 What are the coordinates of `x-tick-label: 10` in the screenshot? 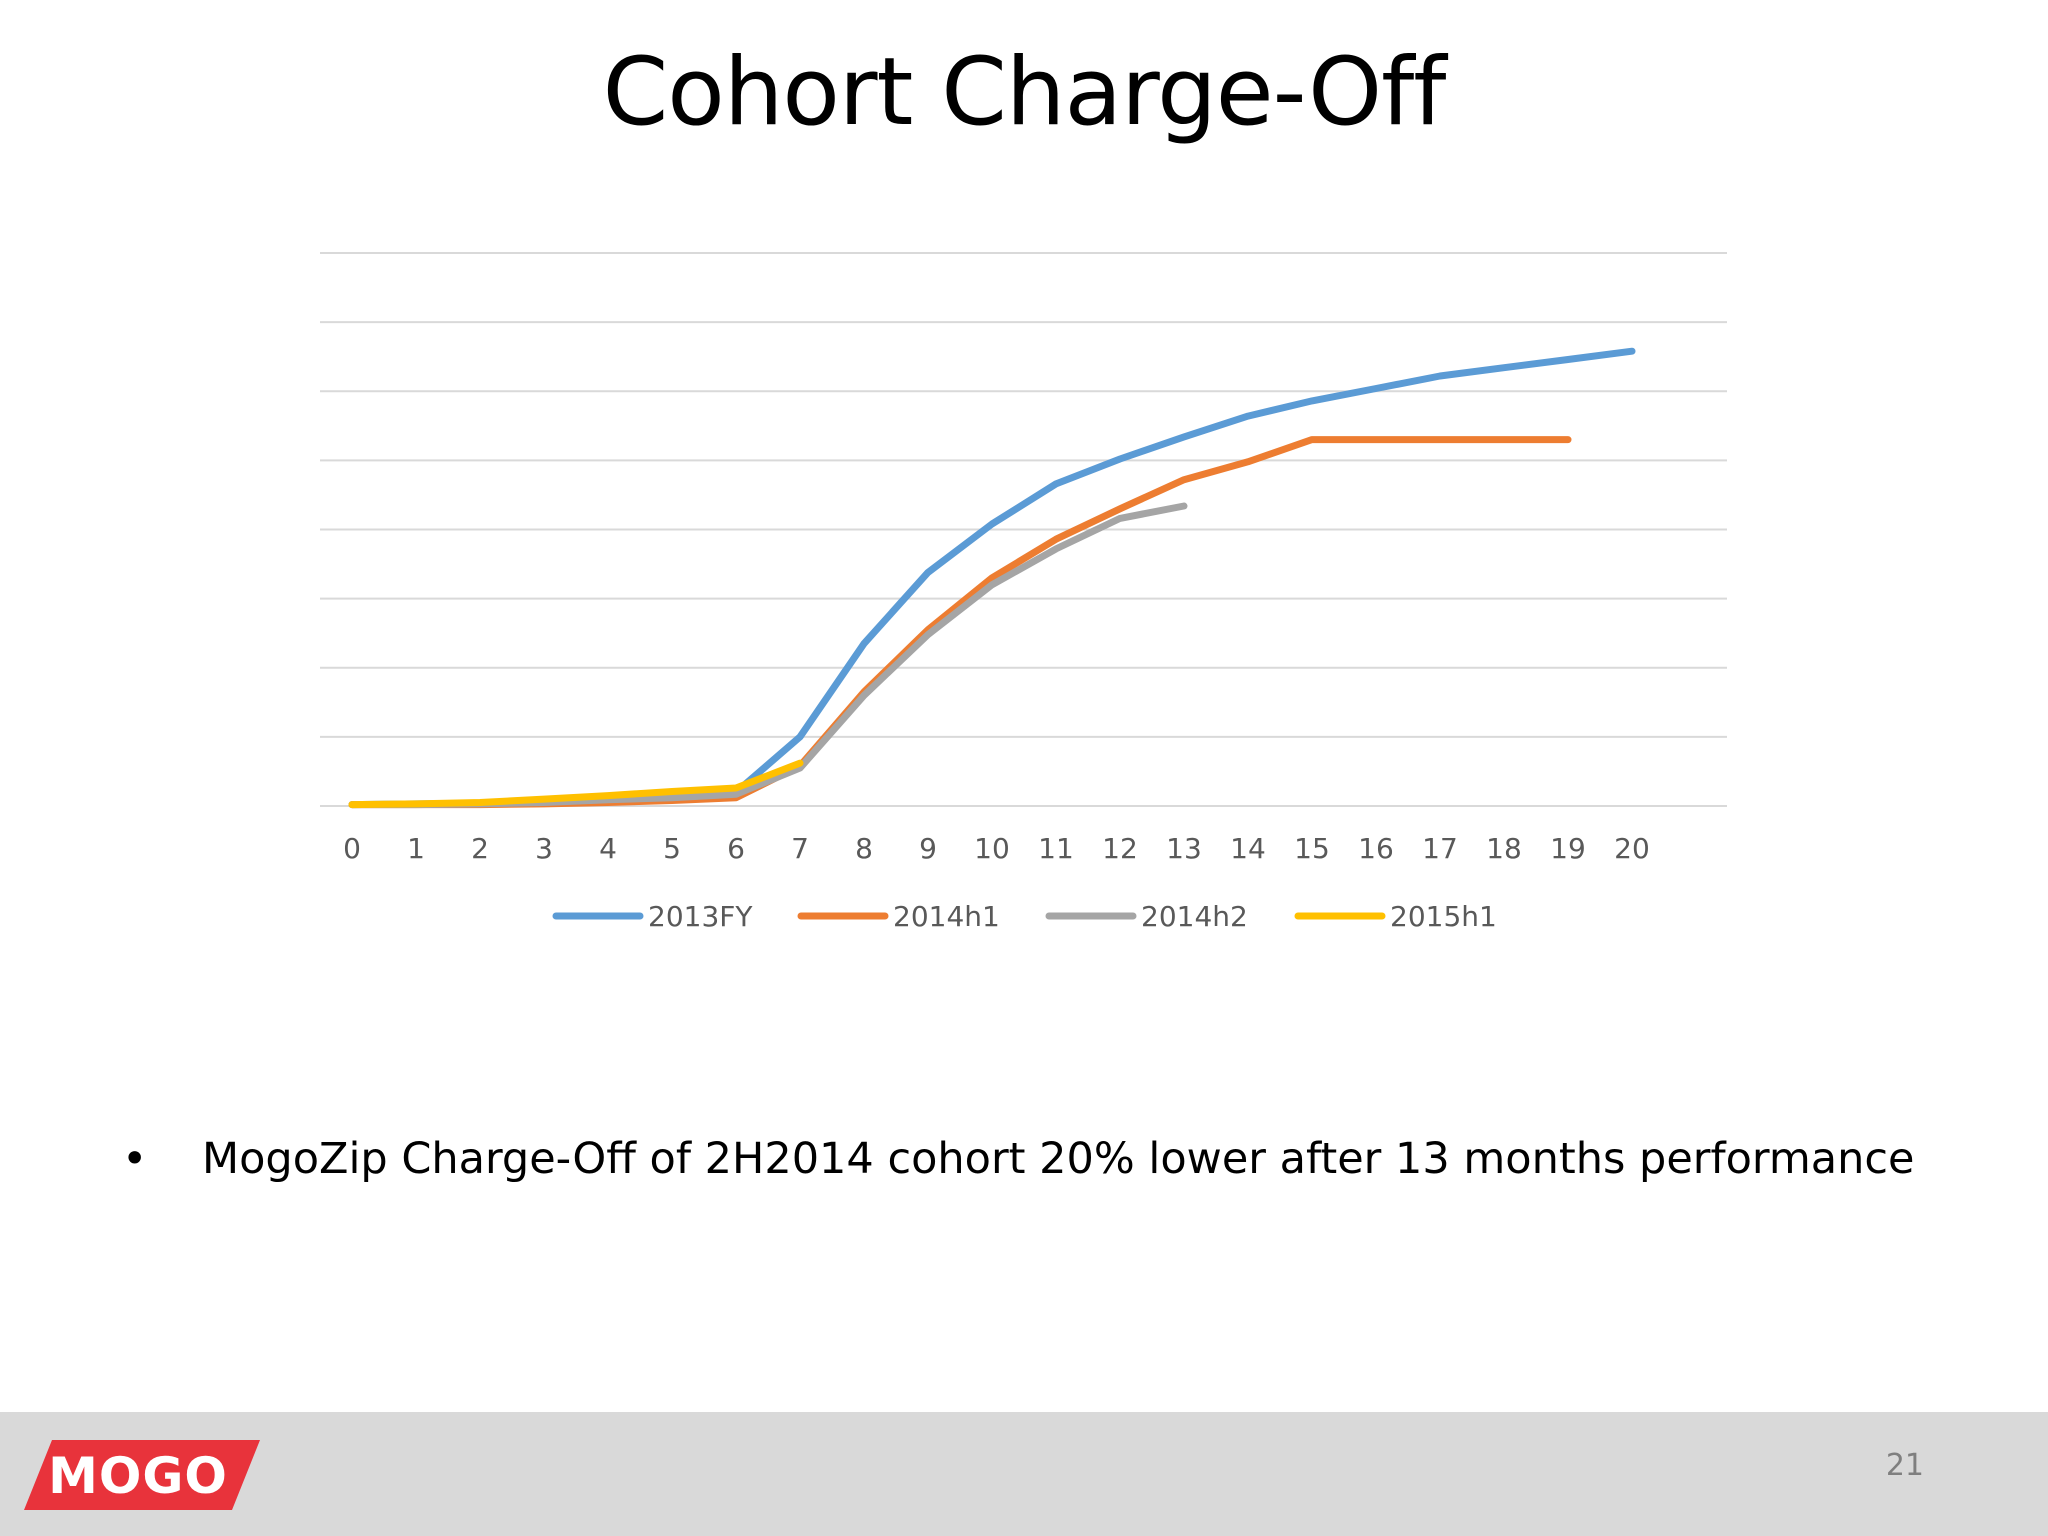 It's located at (992, 848).